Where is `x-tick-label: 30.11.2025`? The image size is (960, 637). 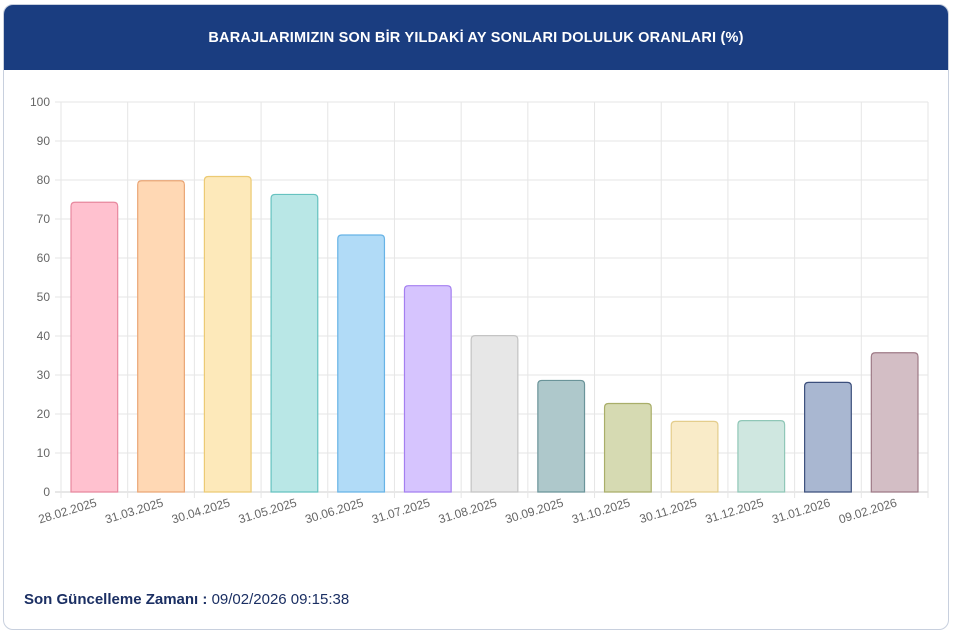
x-tick-label: 30.11.2025 is located at coordinates (668, 510).